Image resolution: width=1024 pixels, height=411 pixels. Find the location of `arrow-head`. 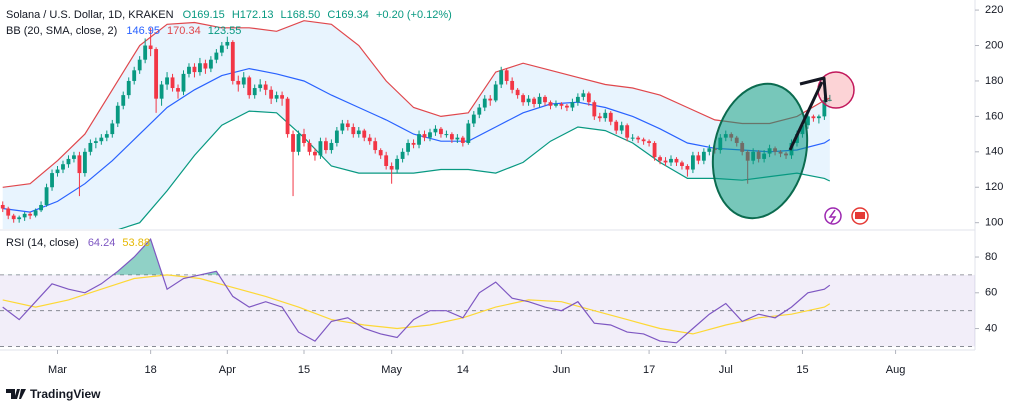

arrow-head is located at coordinates (813, 89).